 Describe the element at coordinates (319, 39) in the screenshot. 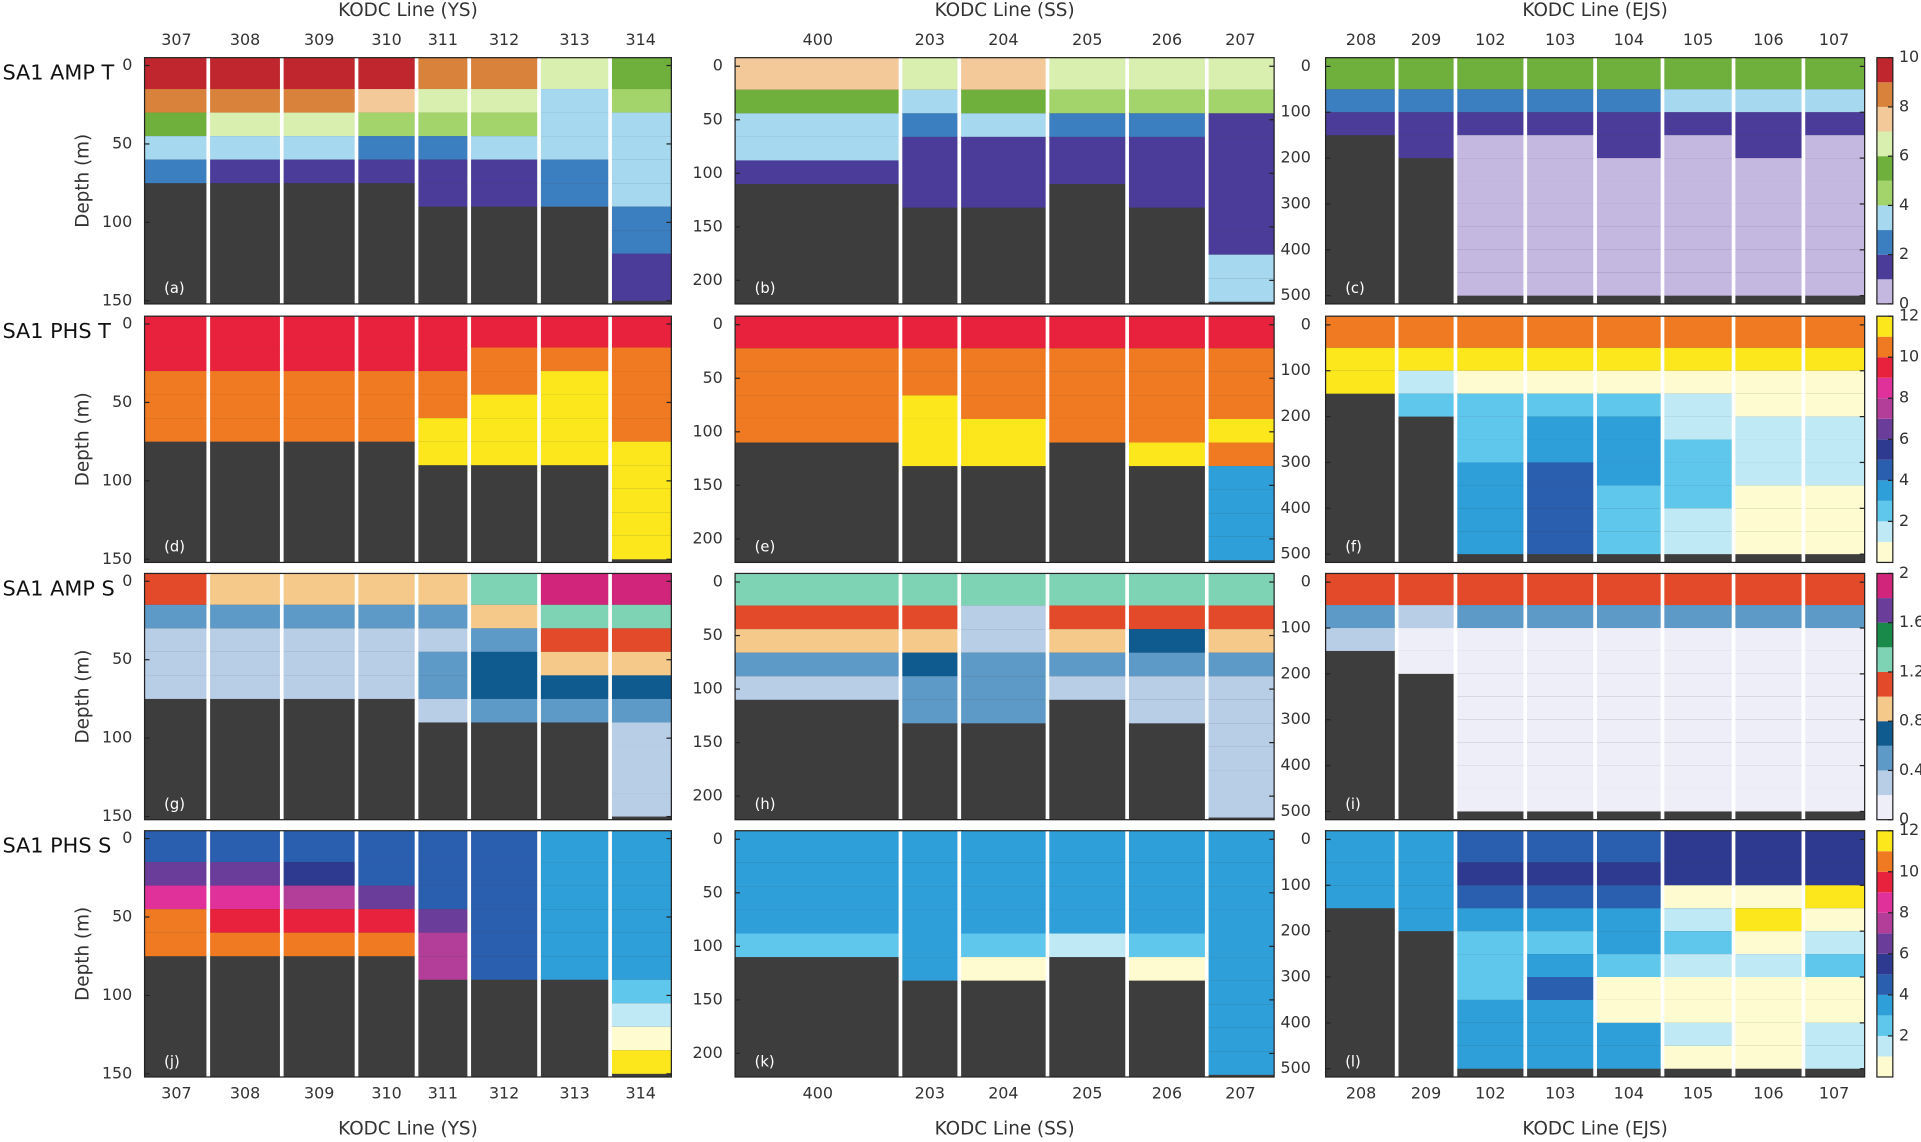

I see `station-label: 309` at that location.